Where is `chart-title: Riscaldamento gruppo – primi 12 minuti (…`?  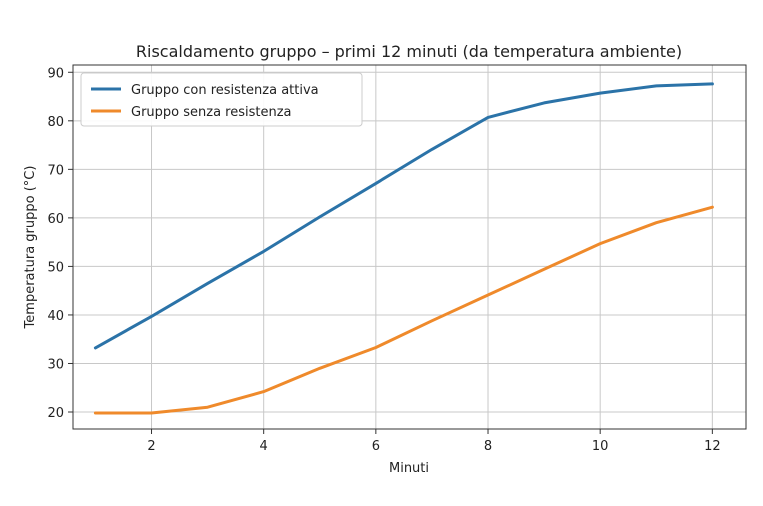
chart-title: Riscaldamento gruppo – primi 12 minuti (… is located at coordinates (409, 51).